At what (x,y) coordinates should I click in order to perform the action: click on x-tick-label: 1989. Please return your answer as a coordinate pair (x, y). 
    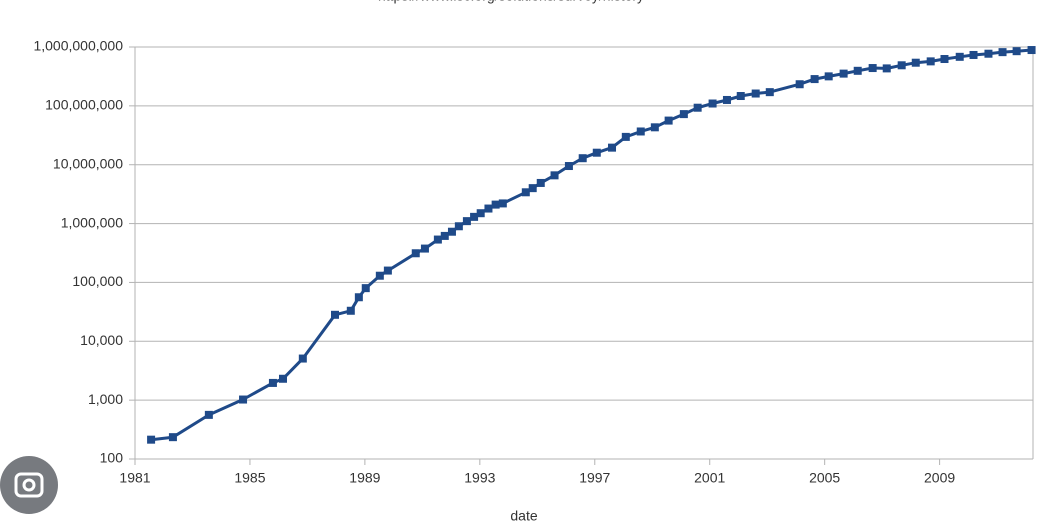
    Looking at the image, I should click on (364, 478).